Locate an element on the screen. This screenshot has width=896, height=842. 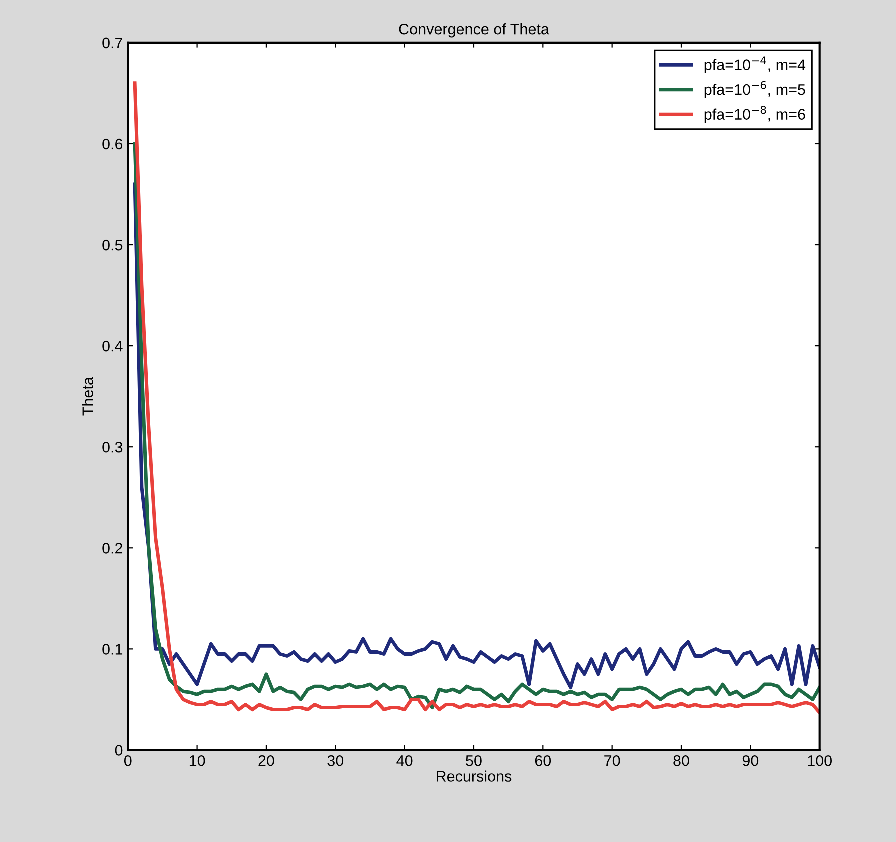
x-tick-label: 80 is located at coordinates (682, 760).